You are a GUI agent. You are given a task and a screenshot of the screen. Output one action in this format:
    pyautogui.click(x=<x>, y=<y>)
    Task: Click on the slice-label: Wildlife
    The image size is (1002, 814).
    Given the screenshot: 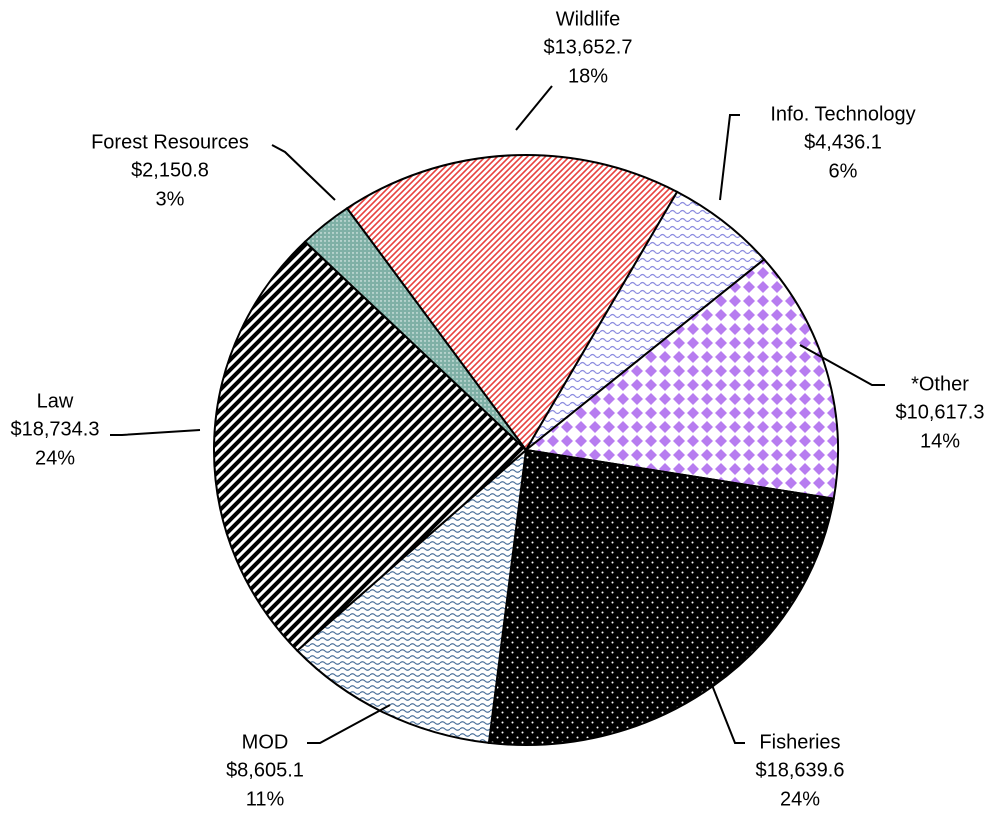 What is the action you would take?
    pyautogui.click(x=588, y=19)
    